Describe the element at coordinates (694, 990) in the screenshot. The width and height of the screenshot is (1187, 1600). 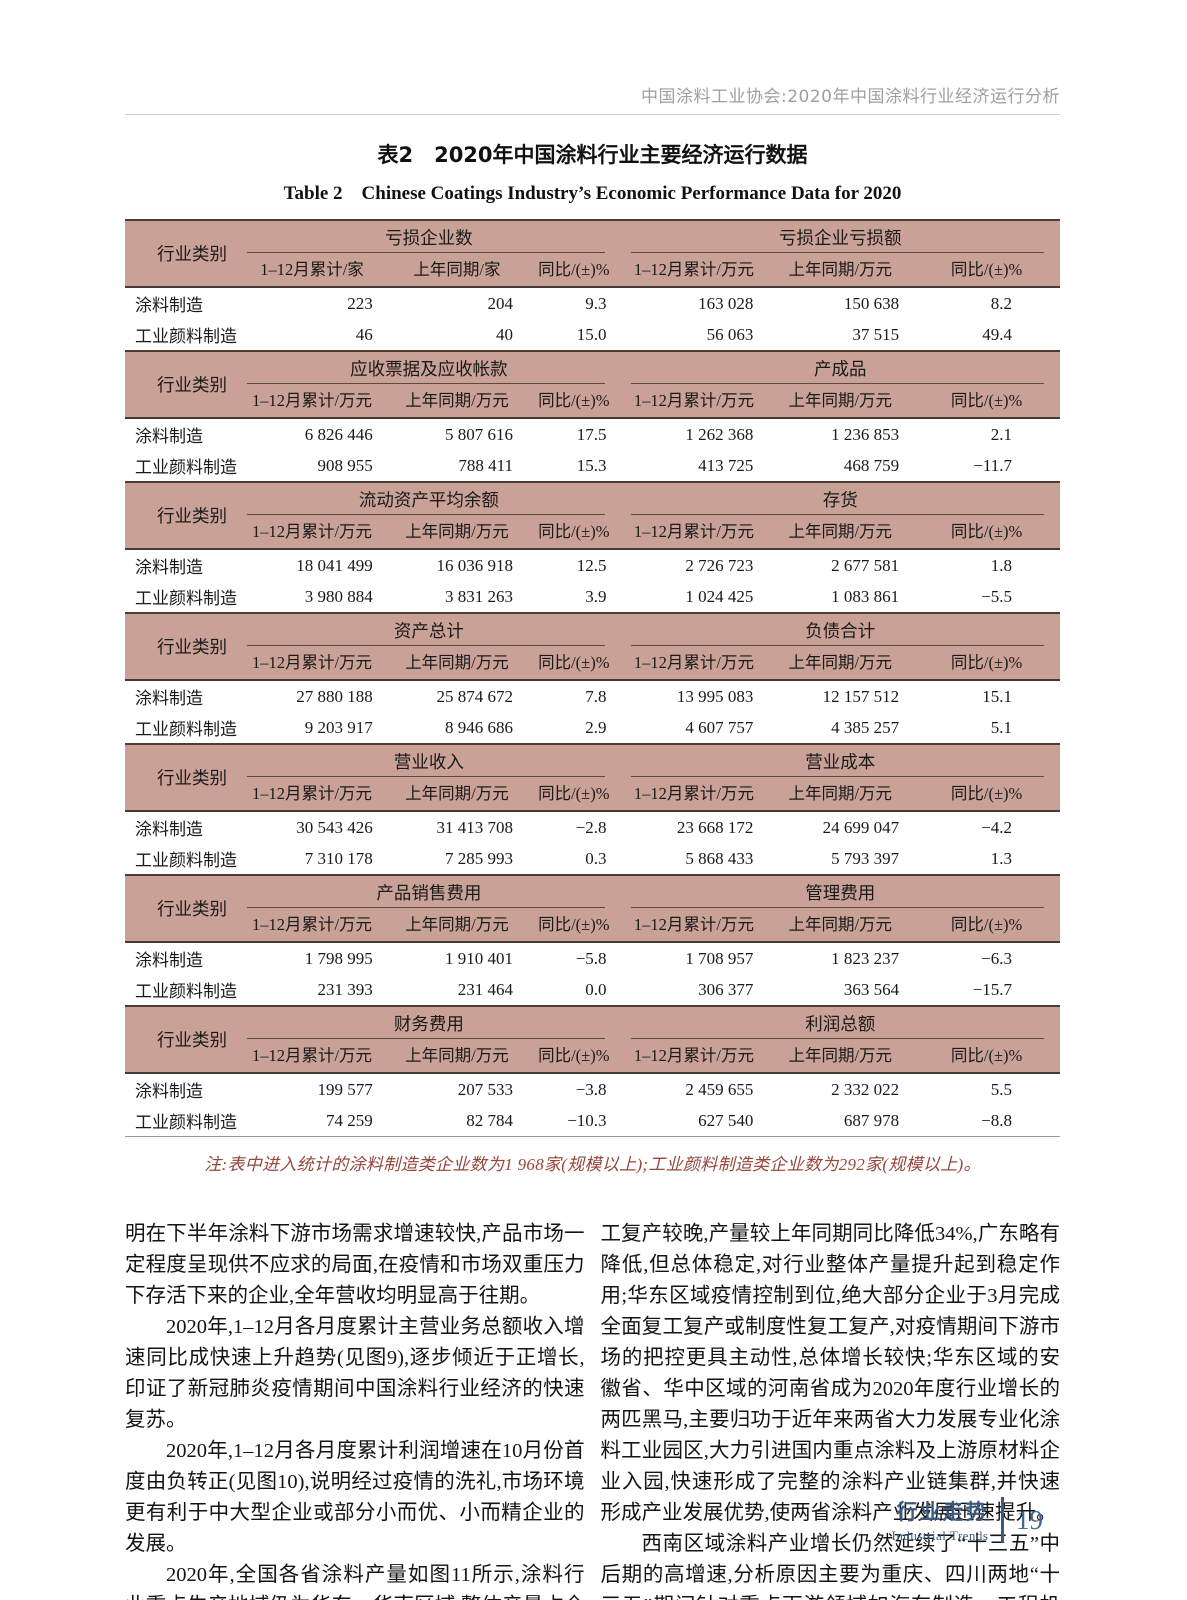
I see `value-cell: 306 377` at that location.